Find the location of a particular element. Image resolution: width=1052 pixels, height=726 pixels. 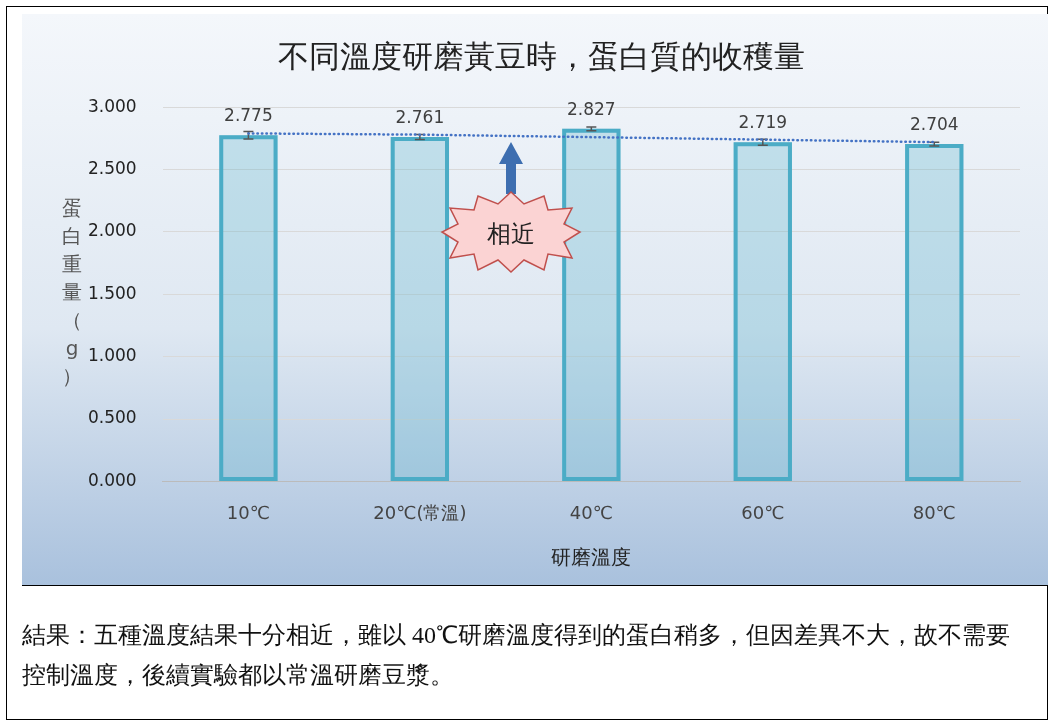

annotation: 相近 is located at coordinates (511, 234).